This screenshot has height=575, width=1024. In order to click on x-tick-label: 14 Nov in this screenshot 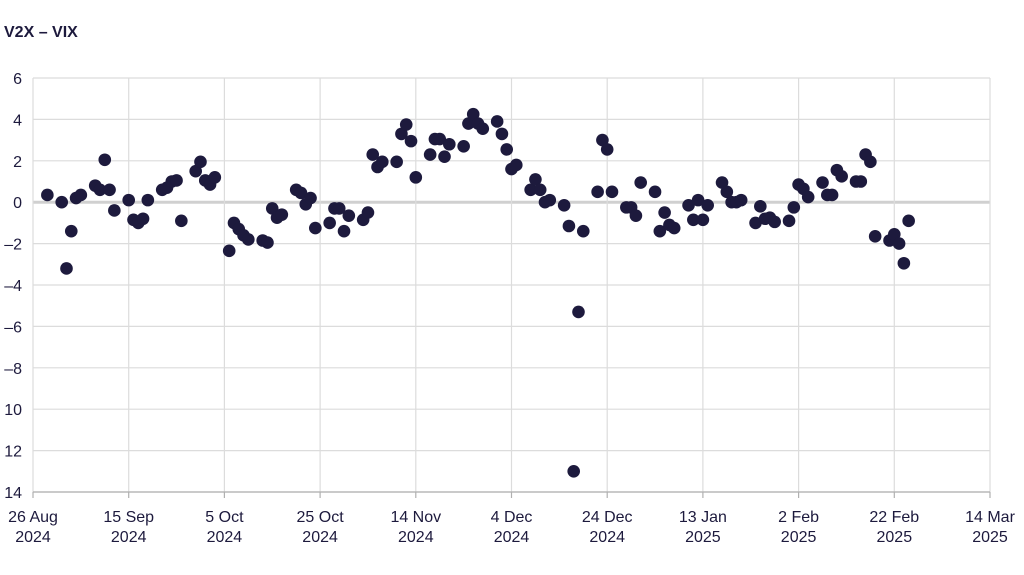, I will do `click(415, 517)`.